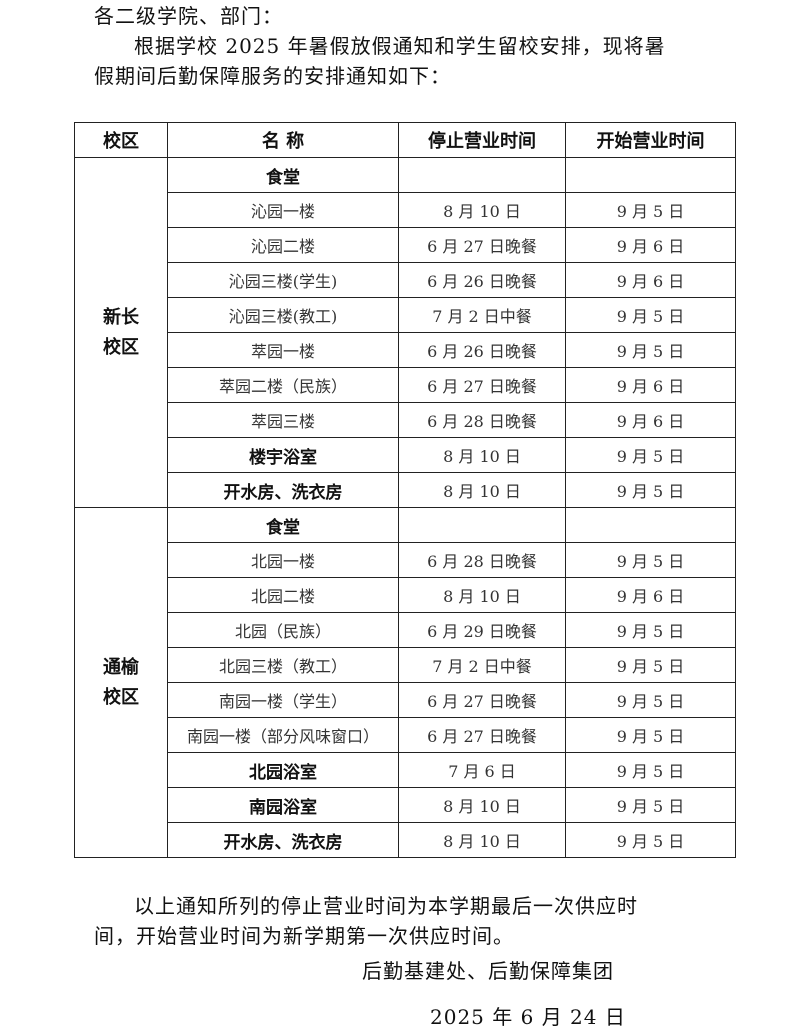  Describe the element at coordinates (283, 560) in the screenshot. I see `facility-name-cell: 北园一楼` at that location.